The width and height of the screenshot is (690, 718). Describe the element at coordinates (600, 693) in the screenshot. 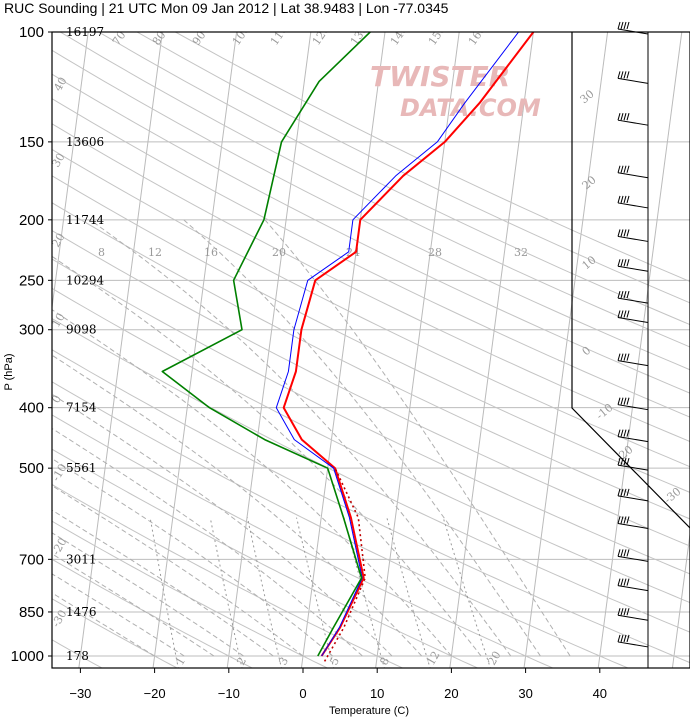

I see `x-tick-label: 40` at that location.